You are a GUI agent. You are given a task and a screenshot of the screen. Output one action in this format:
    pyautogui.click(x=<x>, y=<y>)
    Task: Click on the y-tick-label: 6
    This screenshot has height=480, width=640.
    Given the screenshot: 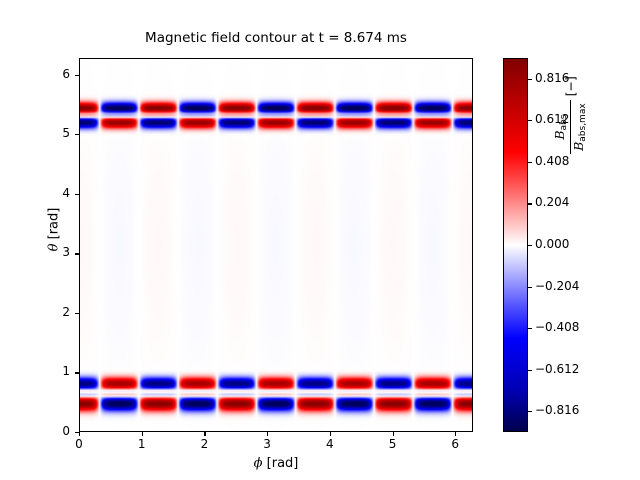 What is the action you would take?
    pyautogui.click(x=66, y=73)
    